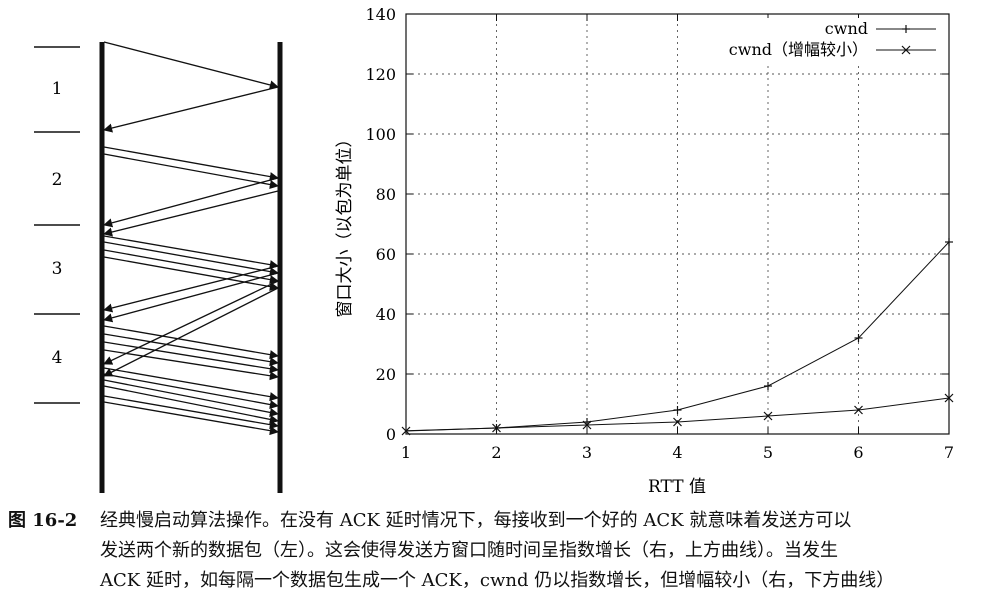 This screenshot has width=994, height=612. What do you see at coordinates (846, 28) in the screenshot?
I see `legend-label: cwnd` at bounding box center [846, 28].